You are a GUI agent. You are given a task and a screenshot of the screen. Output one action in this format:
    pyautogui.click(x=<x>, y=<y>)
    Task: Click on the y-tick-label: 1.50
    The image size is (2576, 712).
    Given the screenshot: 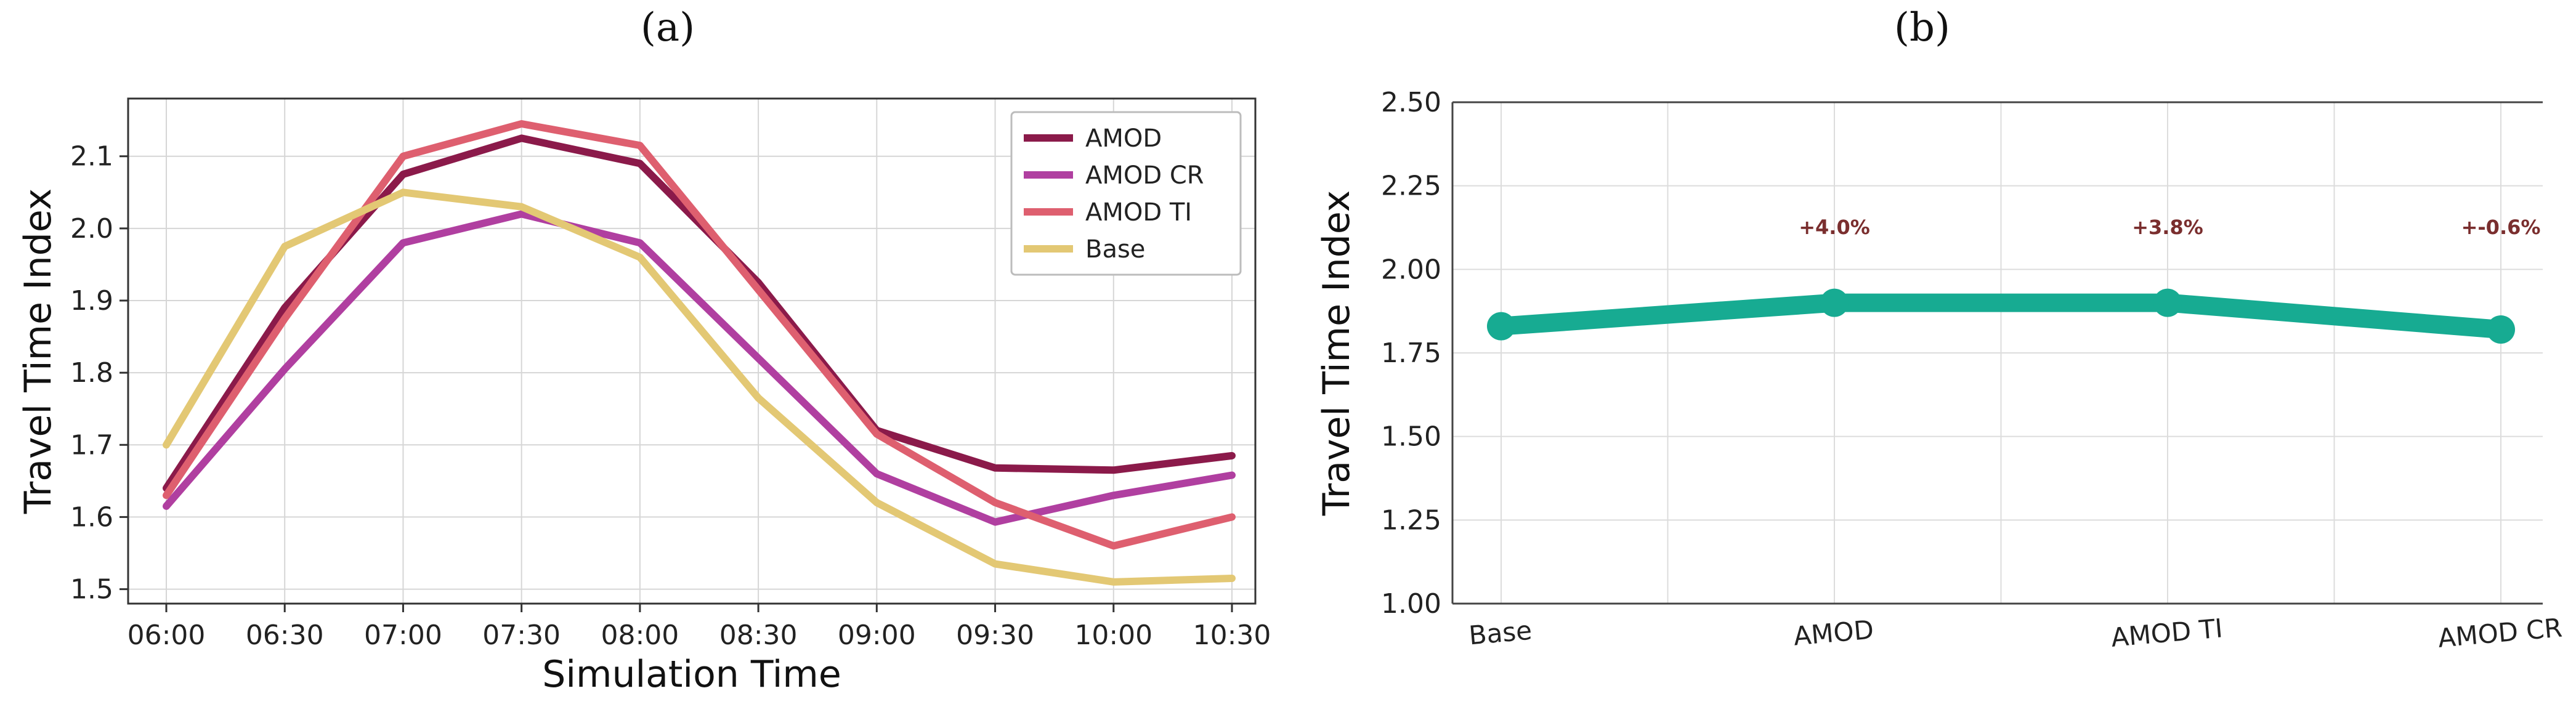 What is the action you would take?
    pyautogui.click(x=1411, y=437)
    